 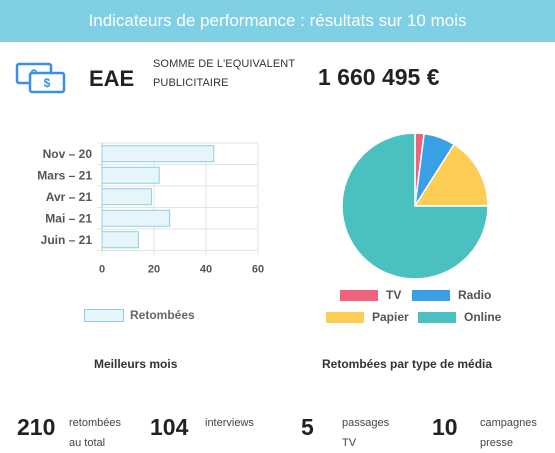 I want to click on money-bills-icon: $ $, so click(x=40, y=78).